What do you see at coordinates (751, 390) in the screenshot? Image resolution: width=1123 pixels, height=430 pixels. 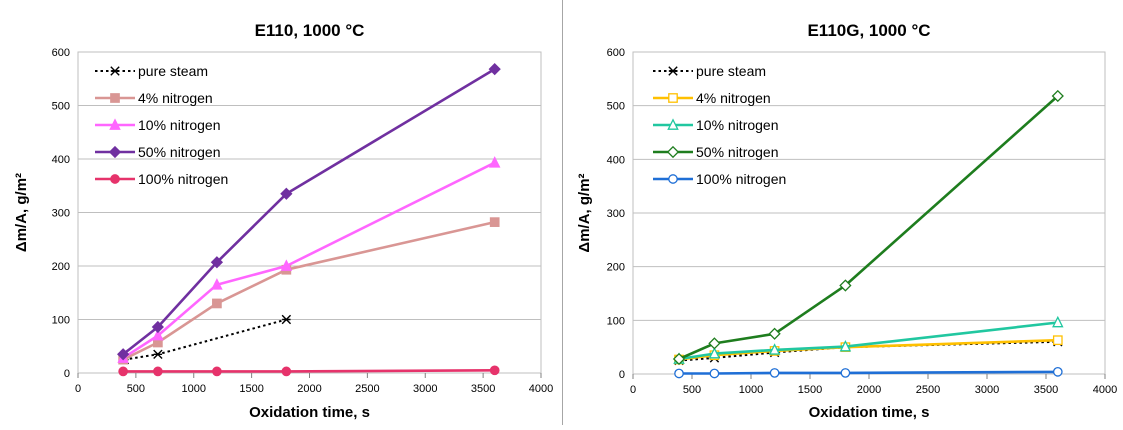 I see `x-tick-label: 1000` at bounding box center [751, 390].